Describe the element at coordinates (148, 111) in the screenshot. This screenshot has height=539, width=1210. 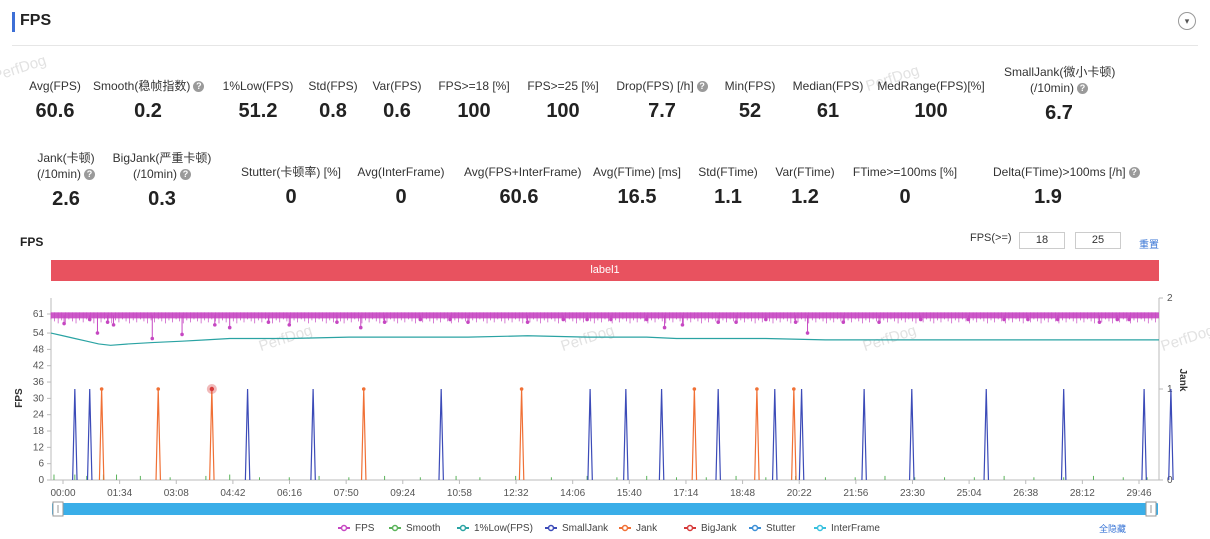
I see `metric-value: 0.2` at that location.